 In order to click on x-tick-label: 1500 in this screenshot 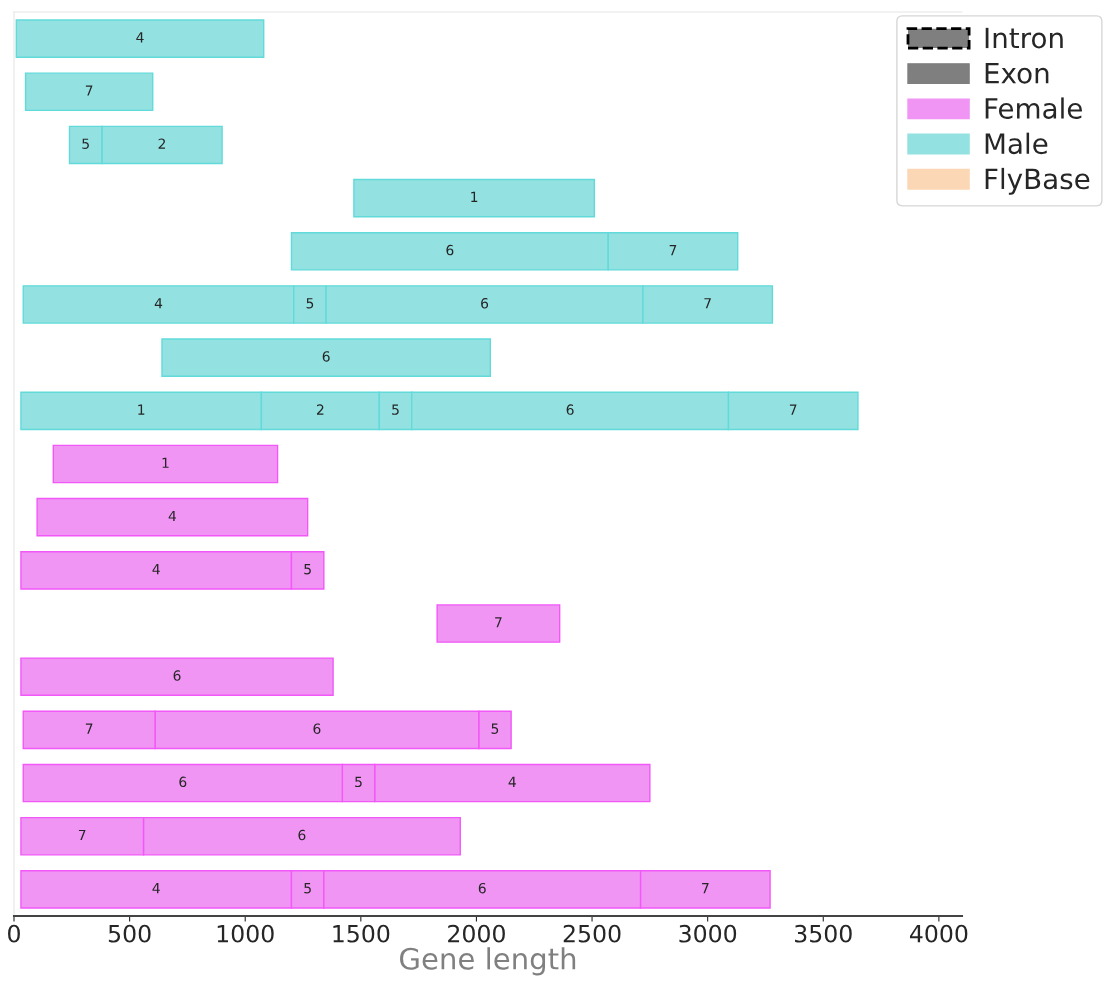, I will do `click(361, 933)`.